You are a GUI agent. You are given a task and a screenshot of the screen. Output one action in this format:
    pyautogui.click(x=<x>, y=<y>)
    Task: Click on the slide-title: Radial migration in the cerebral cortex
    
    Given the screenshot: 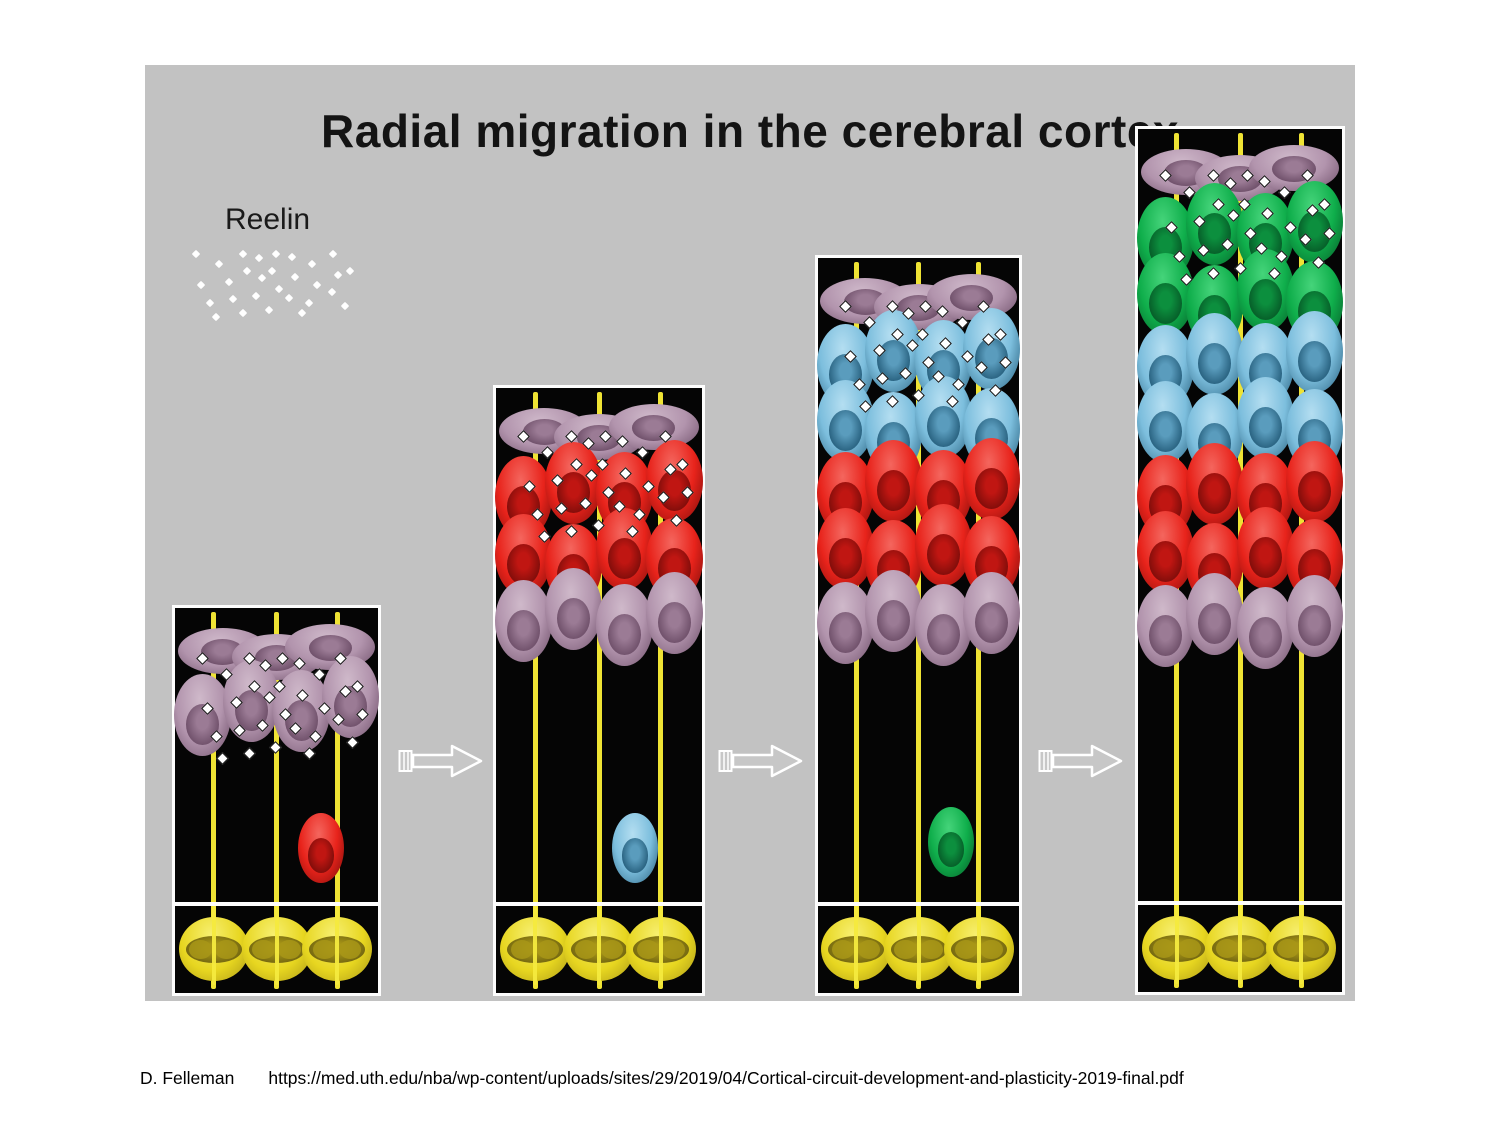 What is the action you would take?
    pyautogui.click(x=750, y=130)
    